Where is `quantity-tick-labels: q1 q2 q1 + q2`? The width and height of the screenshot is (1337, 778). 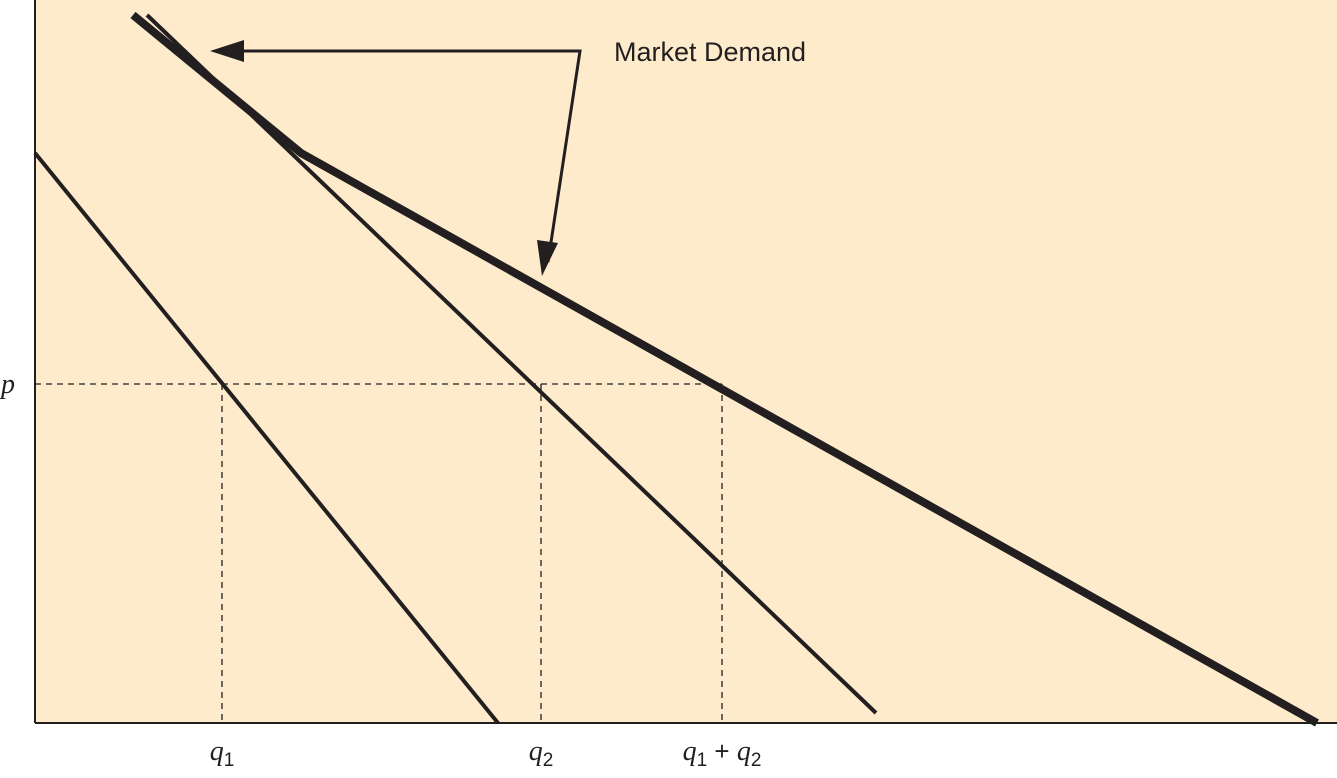
quantity-tick-labels: q1 q2 q1 + q2 is located at coordinates (486, 753).